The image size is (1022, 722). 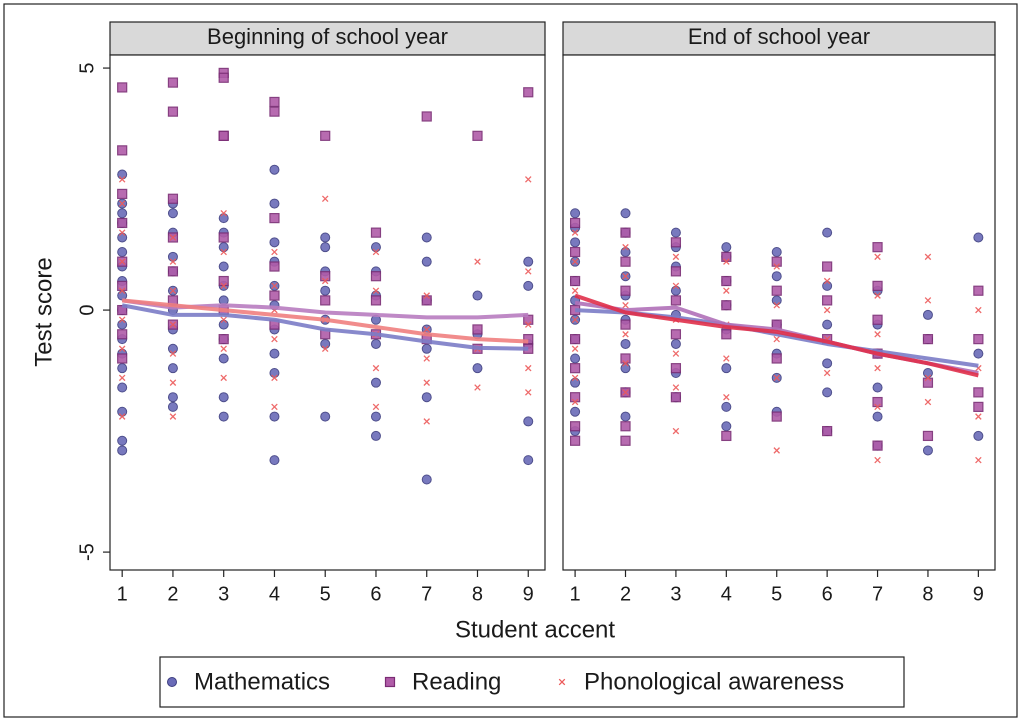 What do you see at coordinates (675, 594) in the screenshot?
I see `x-tick-label: 3` at bounding box center [675, 594].